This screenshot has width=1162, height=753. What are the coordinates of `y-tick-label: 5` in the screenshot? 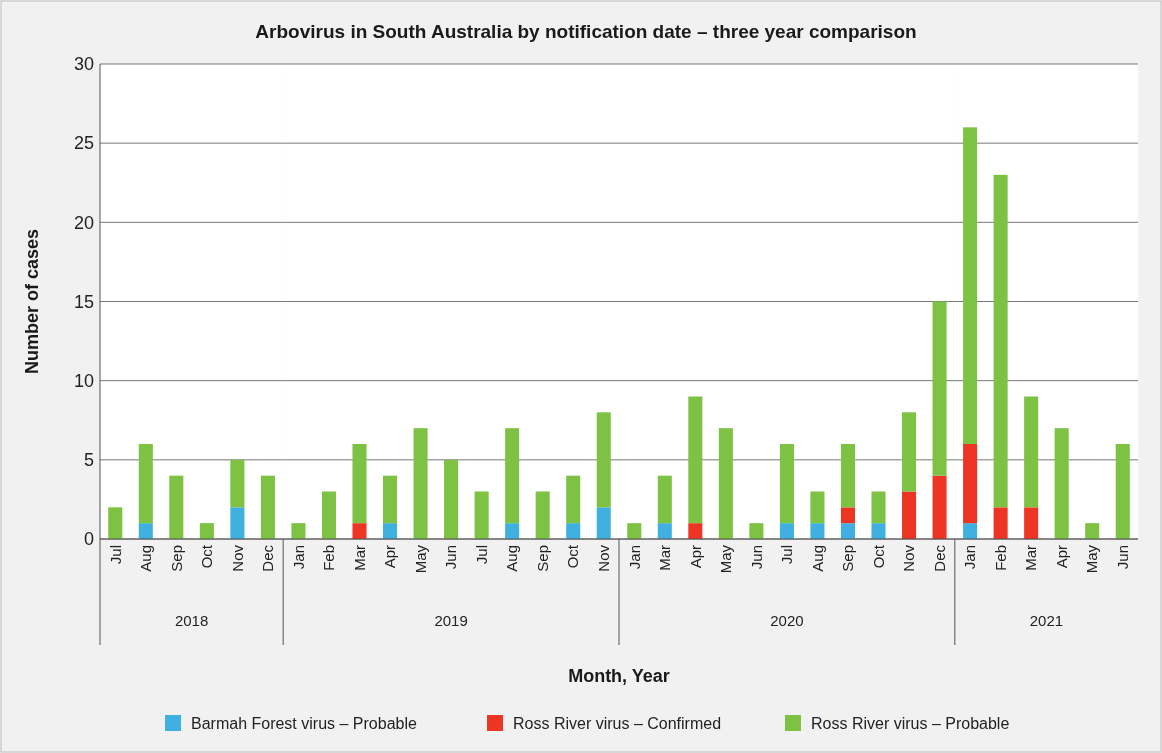 It's located at (88, 460).